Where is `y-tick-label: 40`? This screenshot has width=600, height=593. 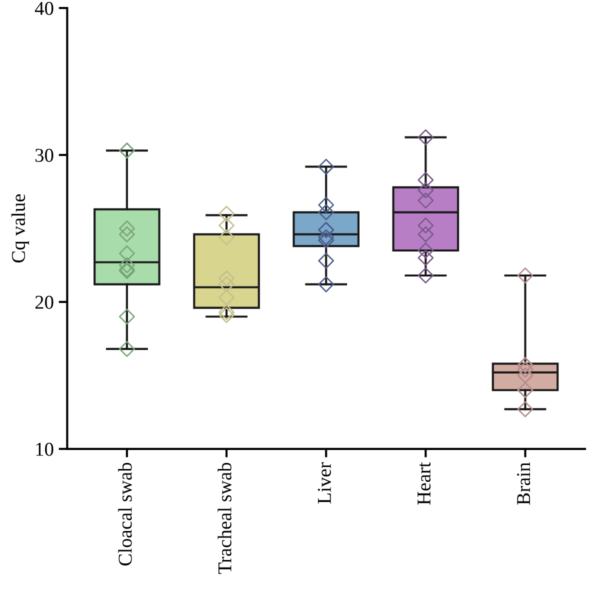 y-tick-label: 40 is located at coordinates (44, 8).